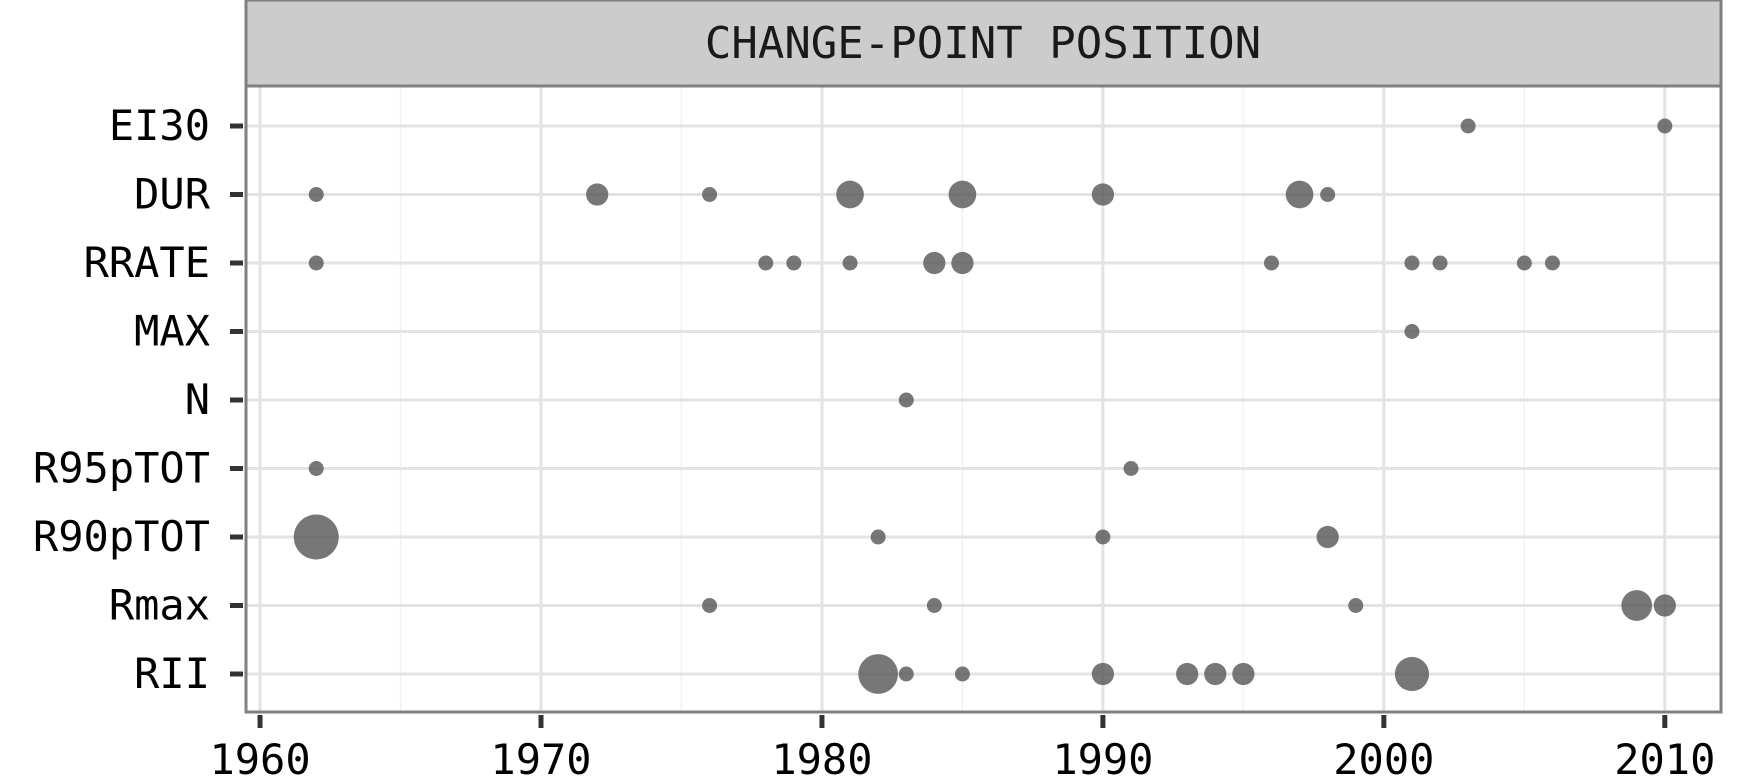  I want to click on facet-strip-background, so click(983, 44).